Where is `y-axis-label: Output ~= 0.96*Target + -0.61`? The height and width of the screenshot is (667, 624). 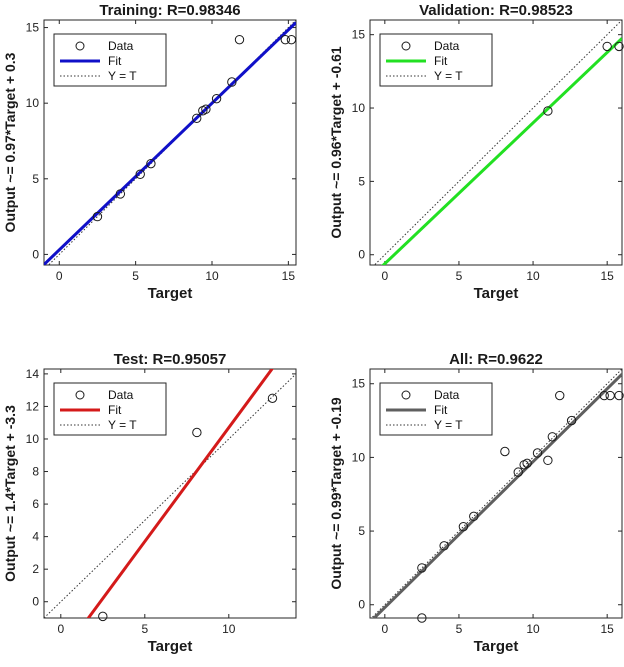 y-axis-label: Output ~= 0.96*Target + -0.61 is located at coordinates (336, 142).